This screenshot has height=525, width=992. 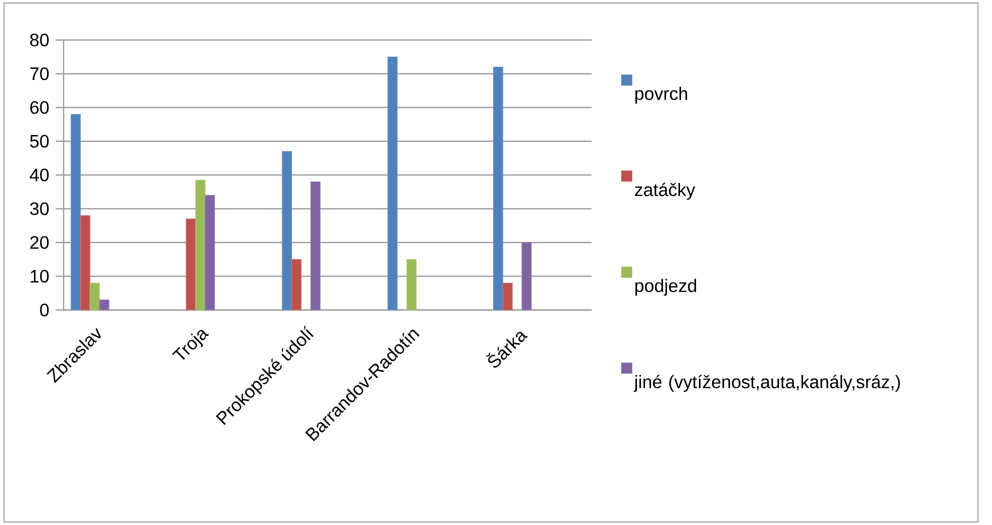 I want to click on y-tick-label: 40, so click(x=39, y=175).